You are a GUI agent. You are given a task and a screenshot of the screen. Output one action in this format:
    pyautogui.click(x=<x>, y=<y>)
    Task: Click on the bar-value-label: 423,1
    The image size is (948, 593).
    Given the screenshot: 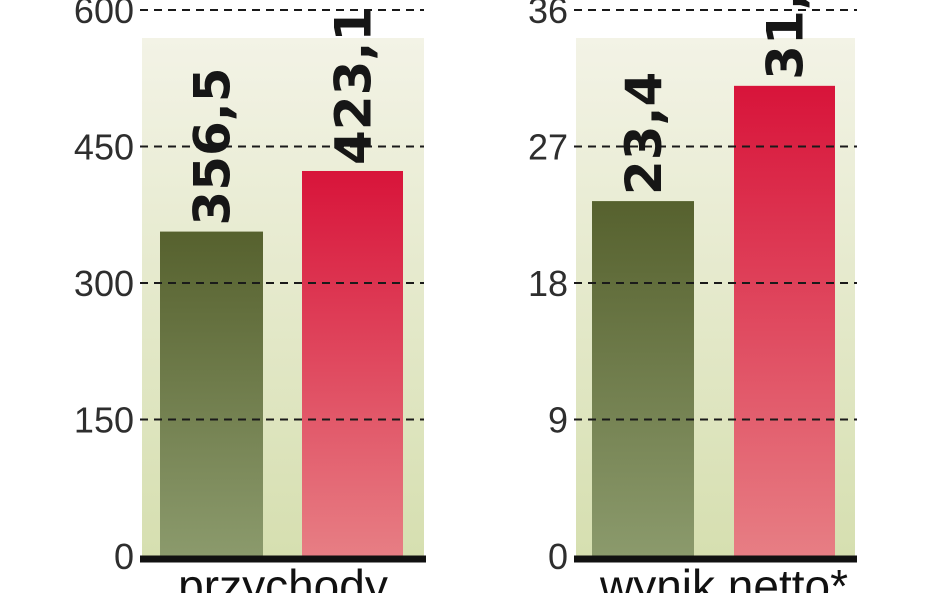 What is the action you would take?
    pyautogui.click(x=354, y=86)
    